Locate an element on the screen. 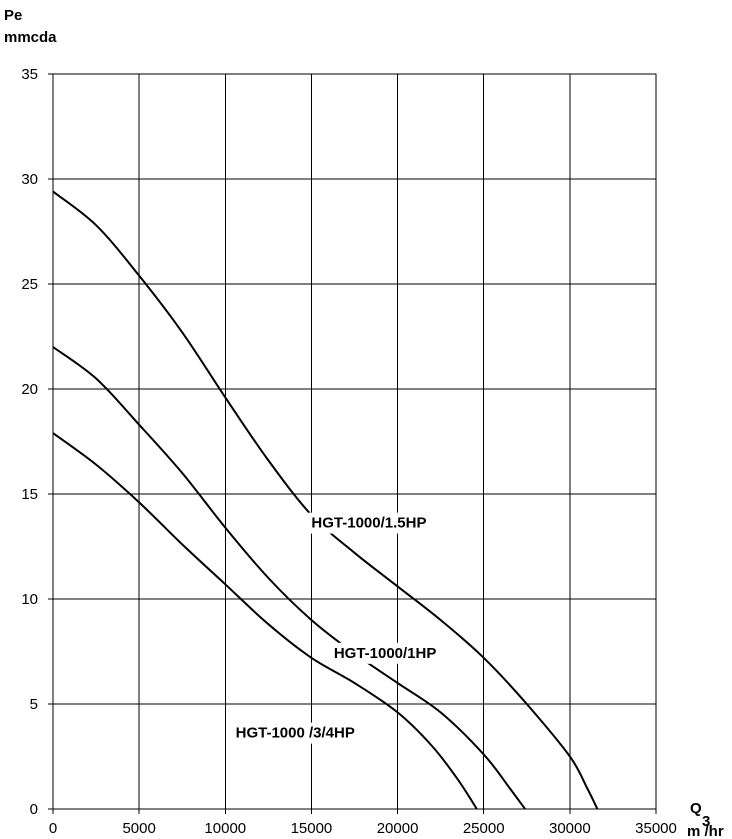 The width and height of the screenshot is (732, 839). x-tick-label: 30000 is located at coordinates (570, 828).